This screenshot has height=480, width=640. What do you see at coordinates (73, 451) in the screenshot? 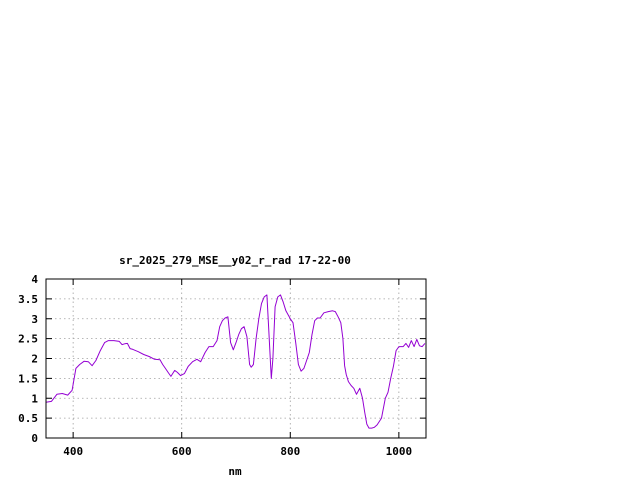
I see `x-tick-label: 400` at bounding box center [73, 451].